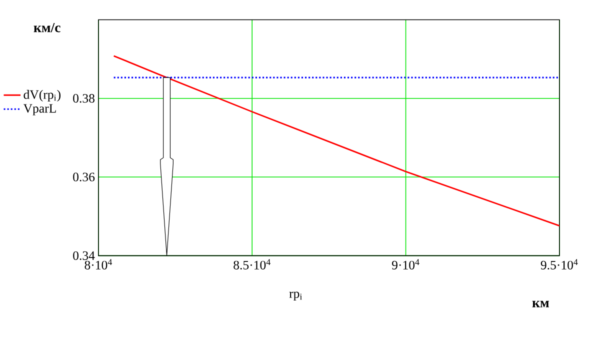 Image resolution: width=593 pixels, height=346 pixels. I want to click on x-tick-label: 9·10$^{4}$, so click(406, 264).